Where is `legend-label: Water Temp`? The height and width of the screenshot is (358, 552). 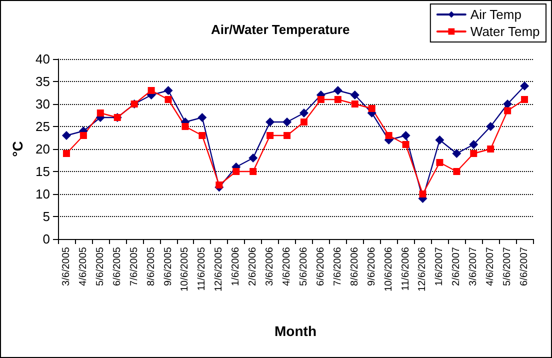 legend-label: Water Temp is located at coordinates (505, 31).